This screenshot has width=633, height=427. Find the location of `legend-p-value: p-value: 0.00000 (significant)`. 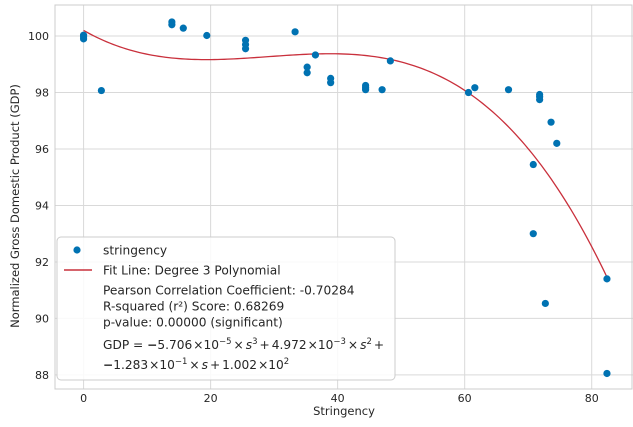

legend-p-value: p-value: 0.00000 (significant) is located at coordinates (193, 323).